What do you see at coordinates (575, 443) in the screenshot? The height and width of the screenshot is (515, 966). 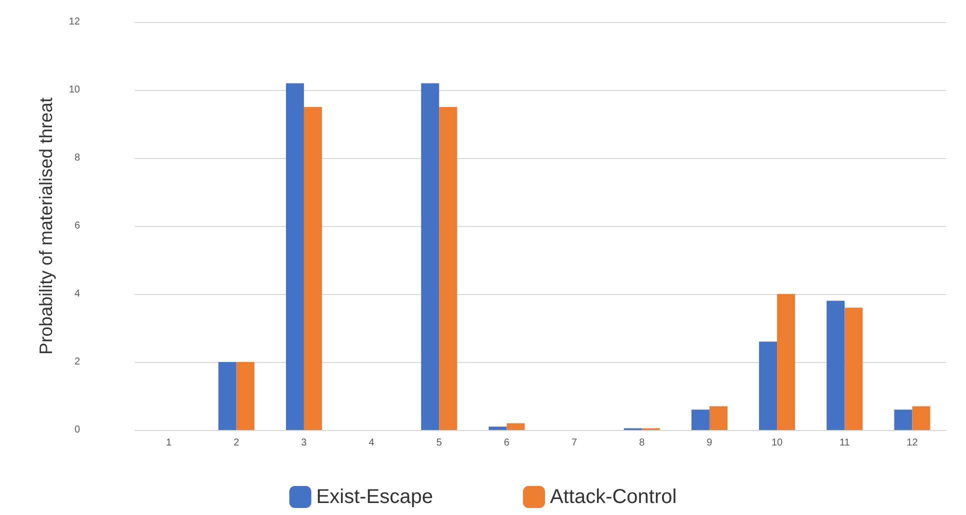 I see `x-tick-label: 7` at bounding box center [575, 443].